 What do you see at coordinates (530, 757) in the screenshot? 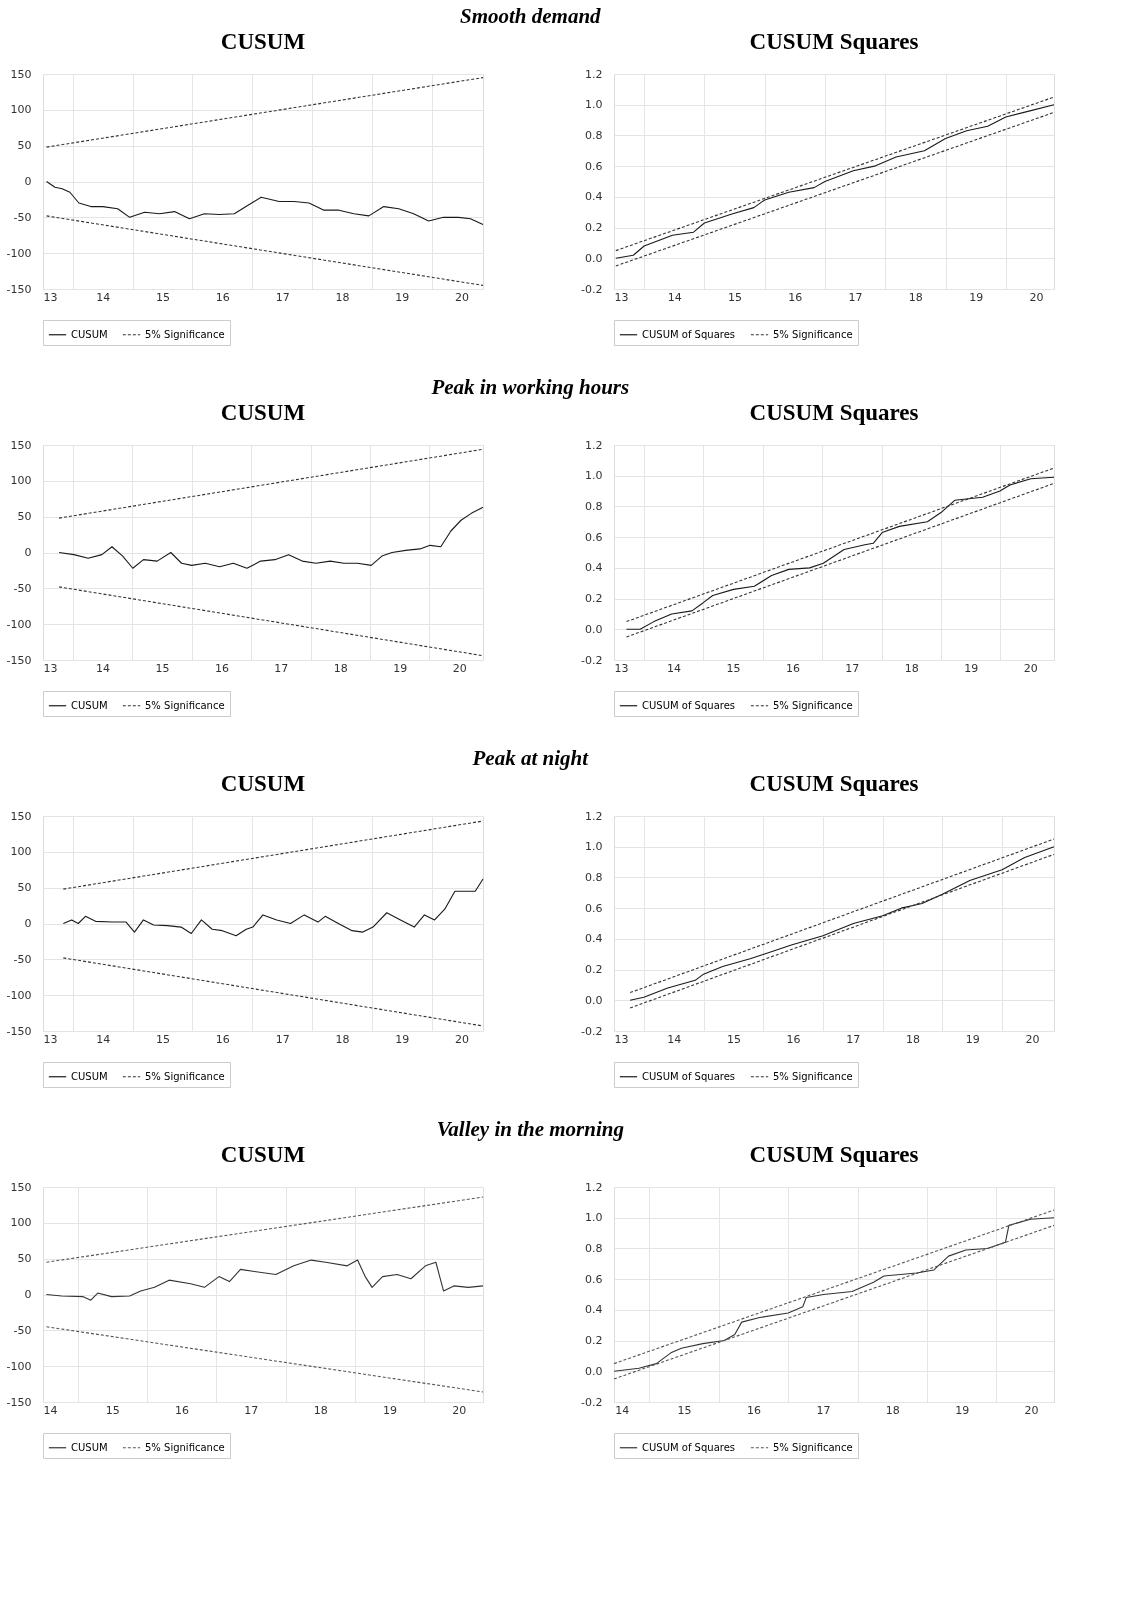
I see `text: Peak at night` at bounding box center [530, 757].